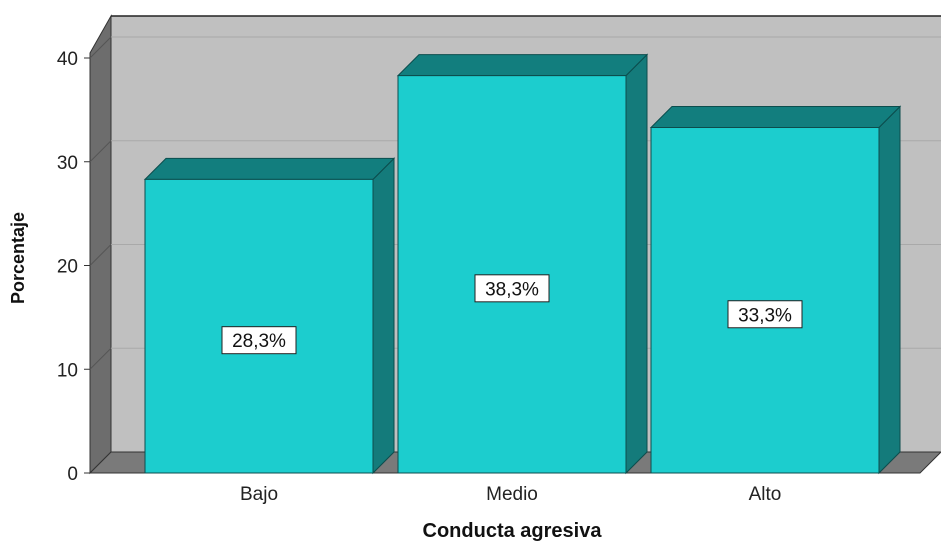  I want to click on bar-side-medio, so click(636, 264).